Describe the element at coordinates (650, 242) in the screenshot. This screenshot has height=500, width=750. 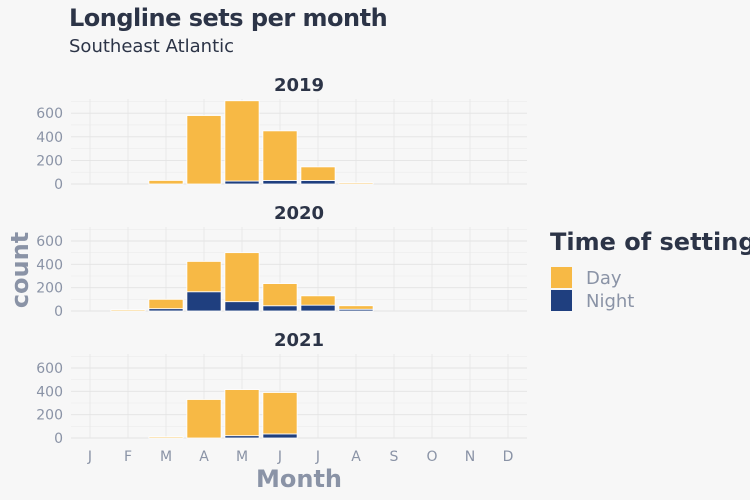
I see `legend-title: Time of setting` at that location.